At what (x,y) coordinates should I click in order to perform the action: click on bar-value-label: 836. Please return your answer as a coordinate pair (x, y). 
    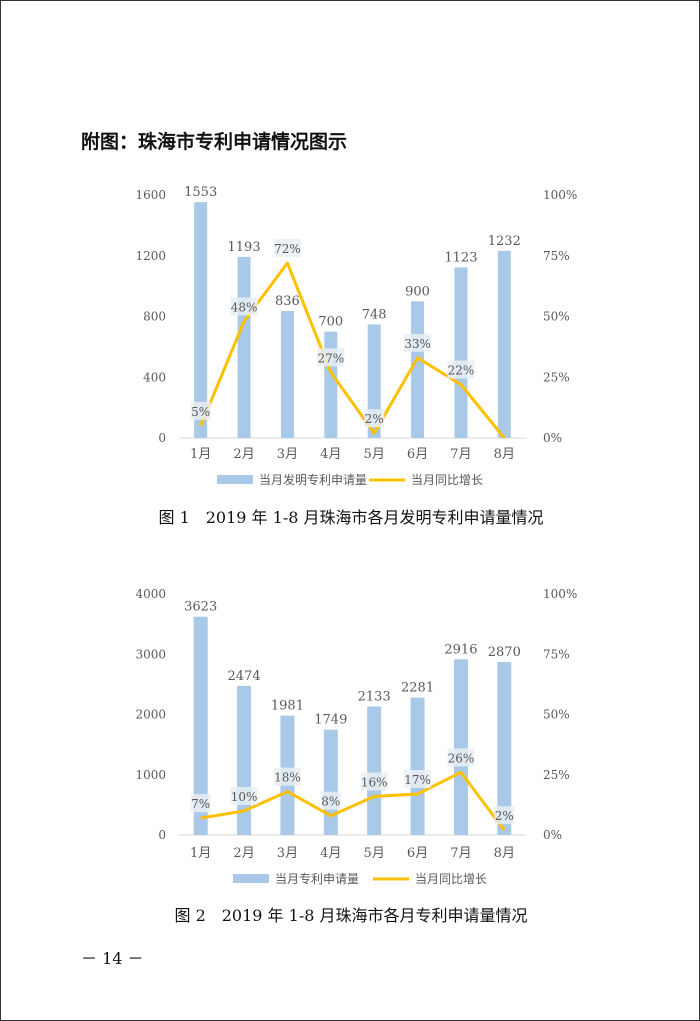
    Looking at the image, I should click on (287, 301).